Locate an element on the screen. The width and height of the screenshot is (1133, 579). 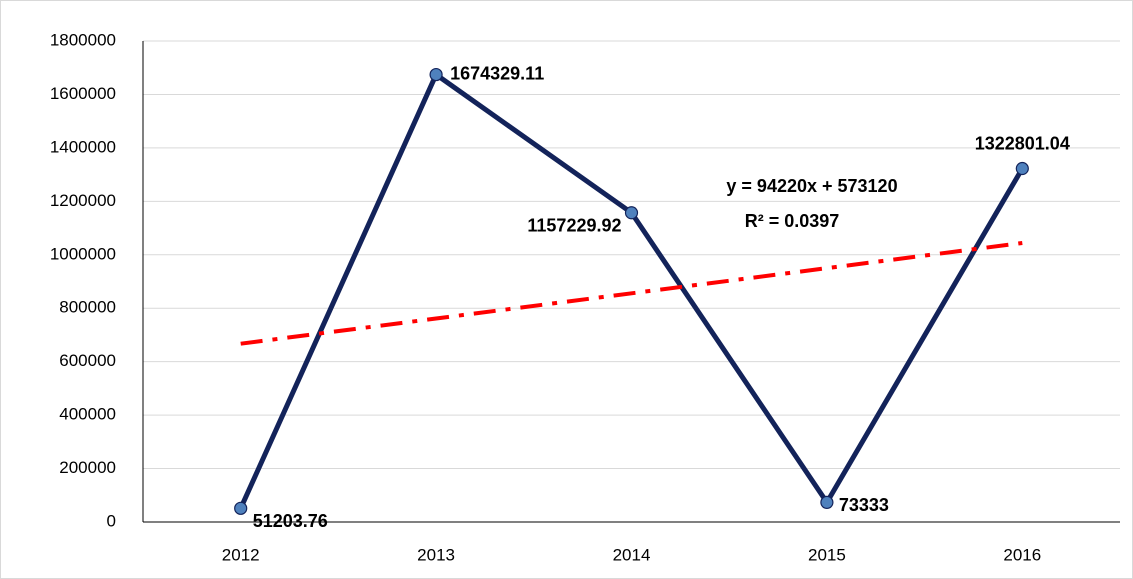
y-tick-label: 1800000 is located at coordinates (83, 39).